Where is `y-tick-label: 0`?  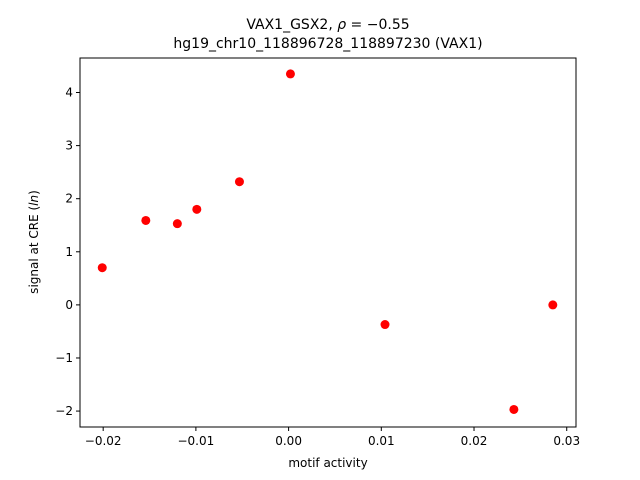
y-tick-label: 0 is located at coordinates (69, 305).